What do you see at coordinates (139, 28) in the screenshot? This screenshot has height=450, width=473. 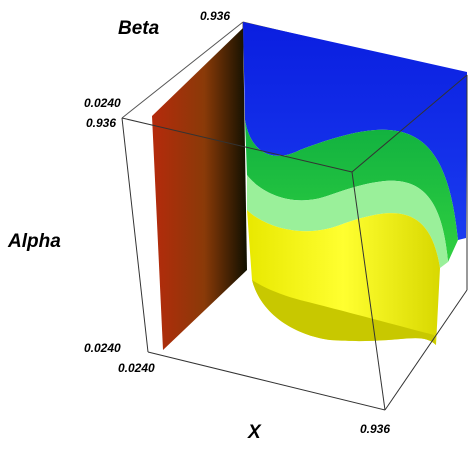 I see `axis-label-beta: Beta` at bounding box center [139, 28].